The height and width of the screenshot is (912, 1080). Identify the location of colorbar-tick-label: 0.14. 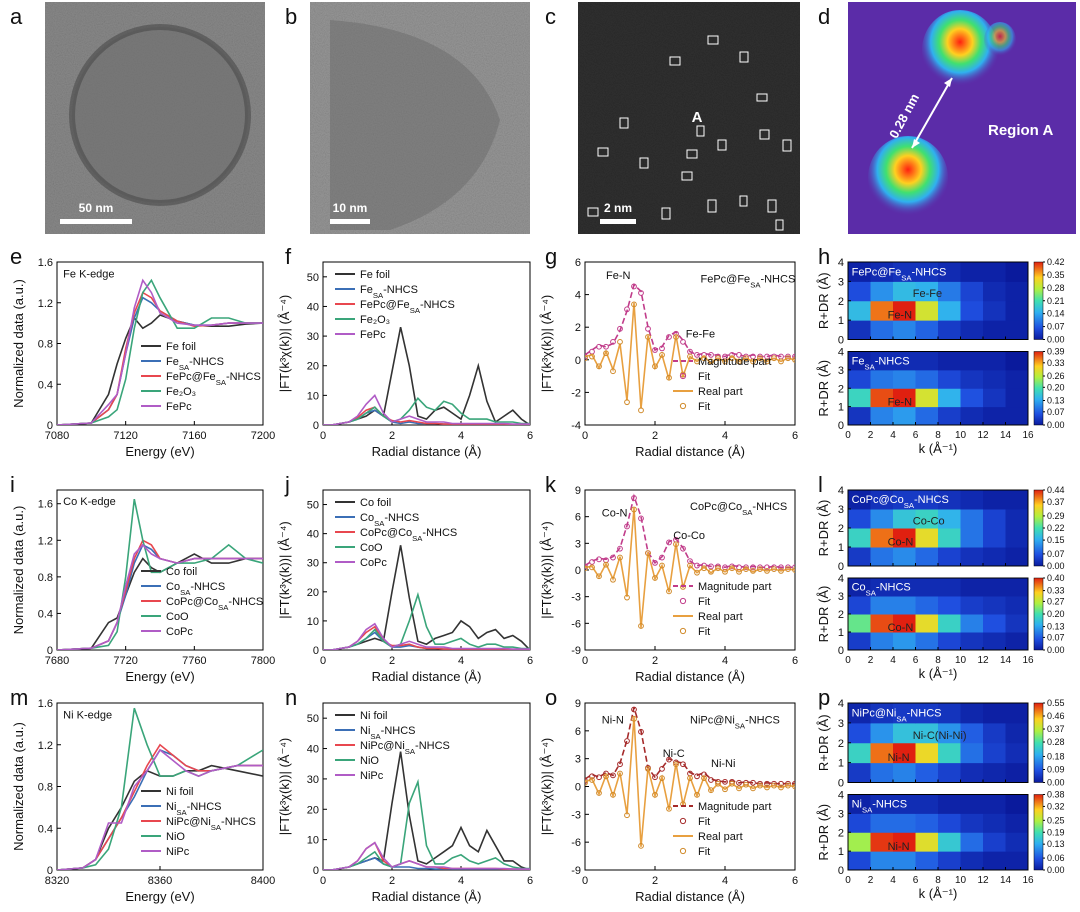
(1056, 314).